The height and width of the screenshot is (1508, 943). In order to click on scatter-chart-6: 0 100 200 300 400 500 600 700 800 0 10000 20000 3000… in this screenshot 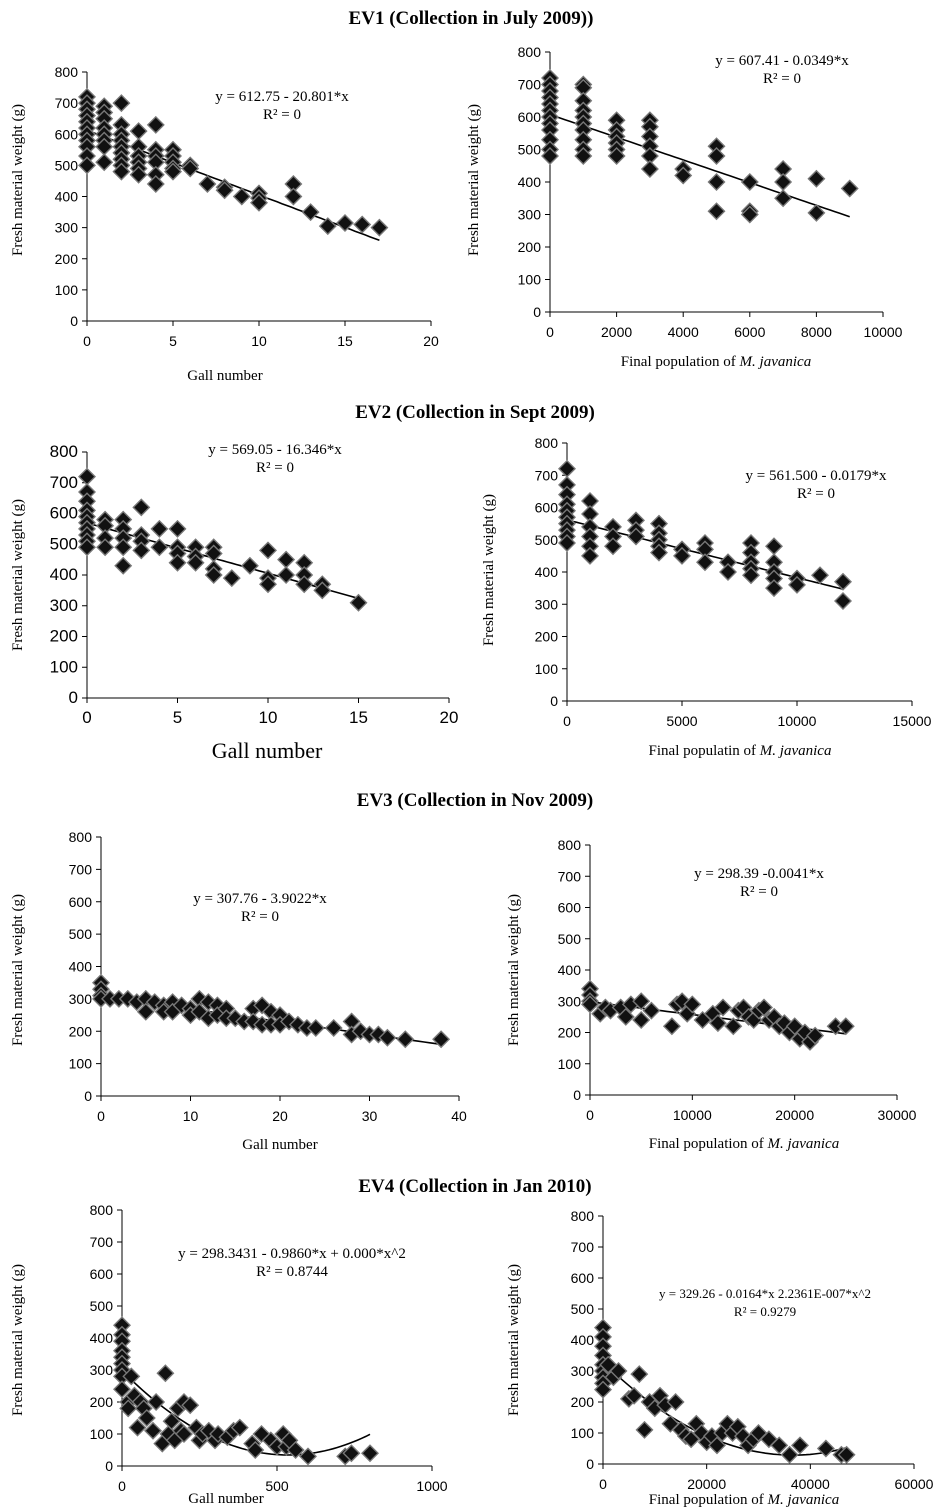, I will do `click(711, 994)`.